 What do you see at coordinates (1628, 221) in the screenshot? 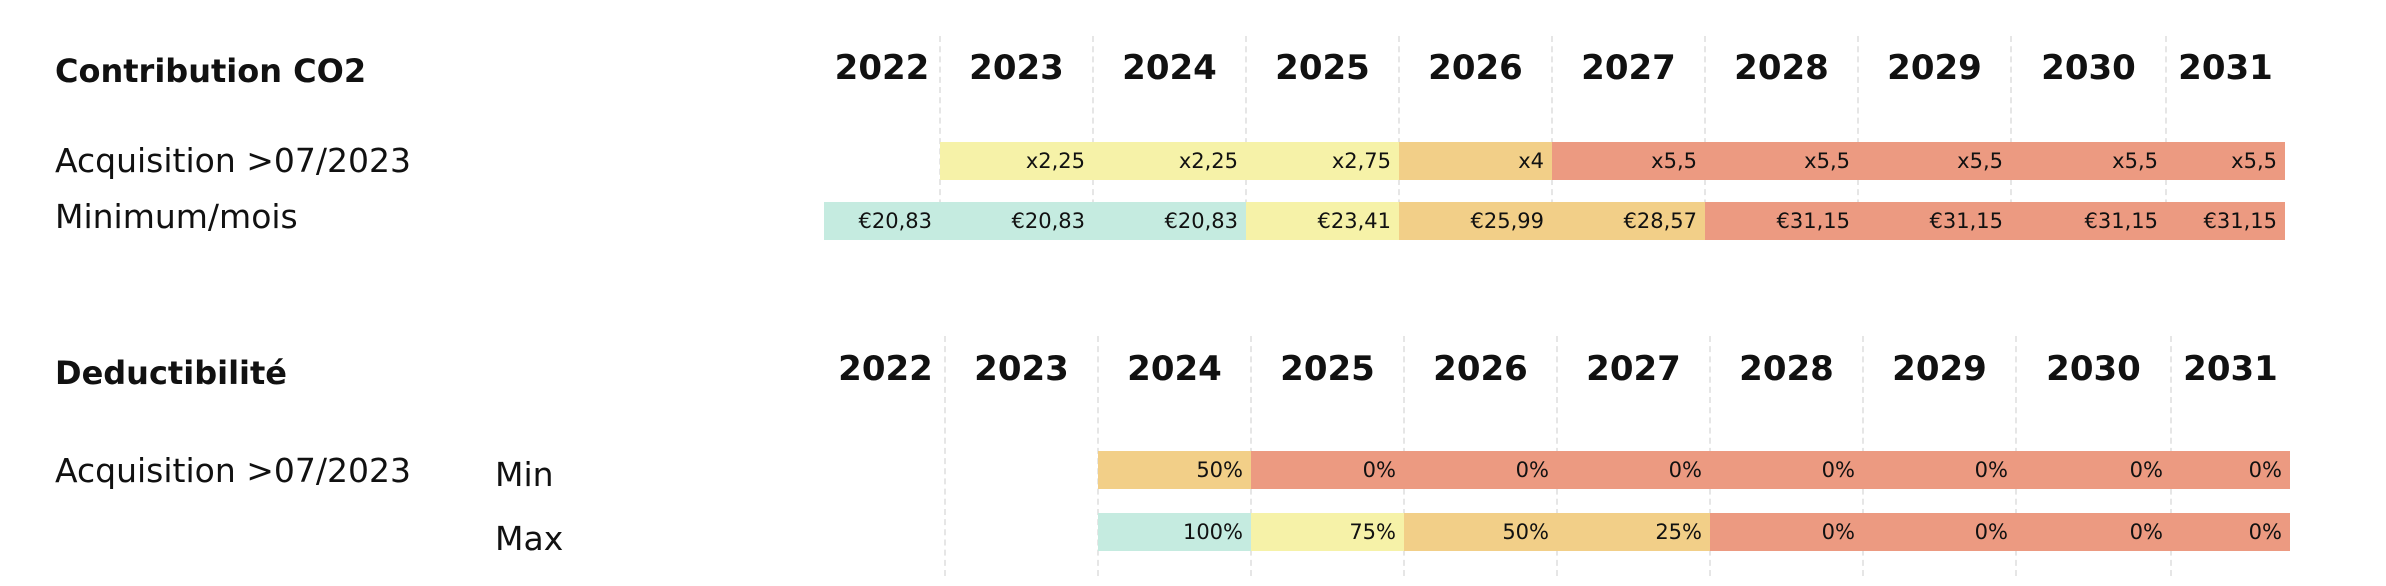
I see `co2-cell-r1-2027: €28,57` at bounding box center [1628, 221].